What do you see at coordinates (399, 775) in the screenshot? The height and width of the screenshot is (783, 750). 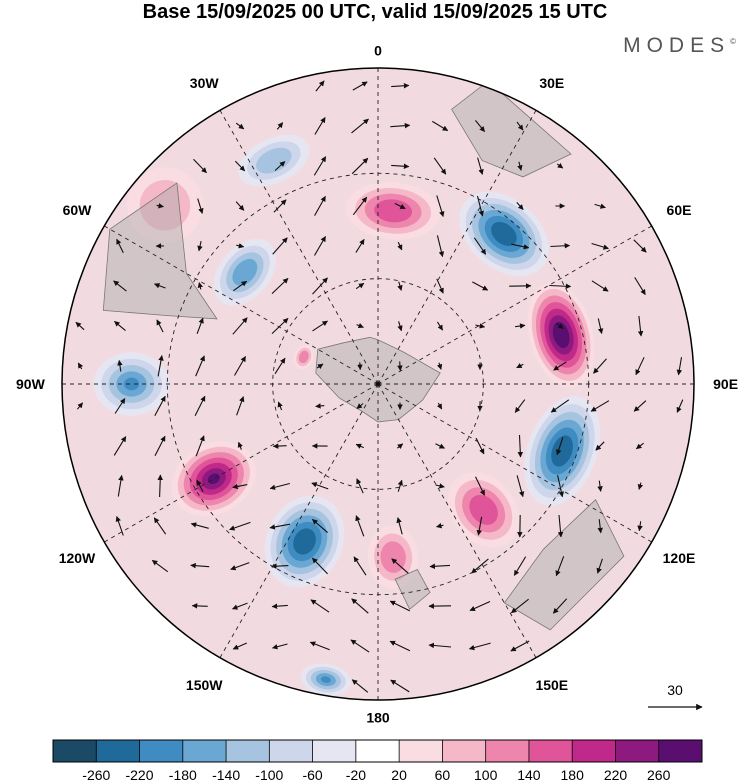 I see `colorbar-label: 20` at bounding box center [399, 775].